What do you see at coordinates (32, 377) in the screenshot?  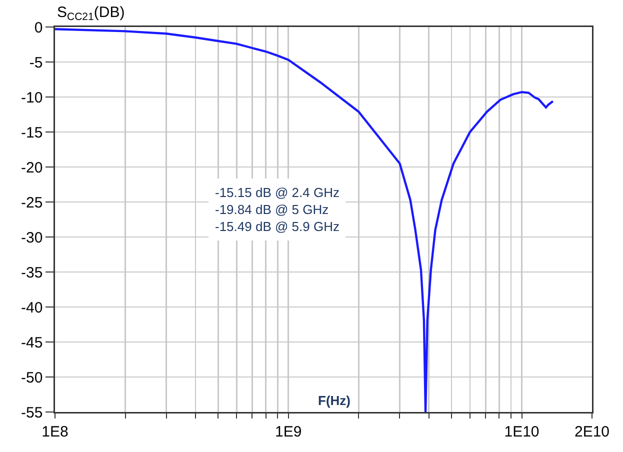 I see `y-tick-label: -50` at bounding box center [32, 377].